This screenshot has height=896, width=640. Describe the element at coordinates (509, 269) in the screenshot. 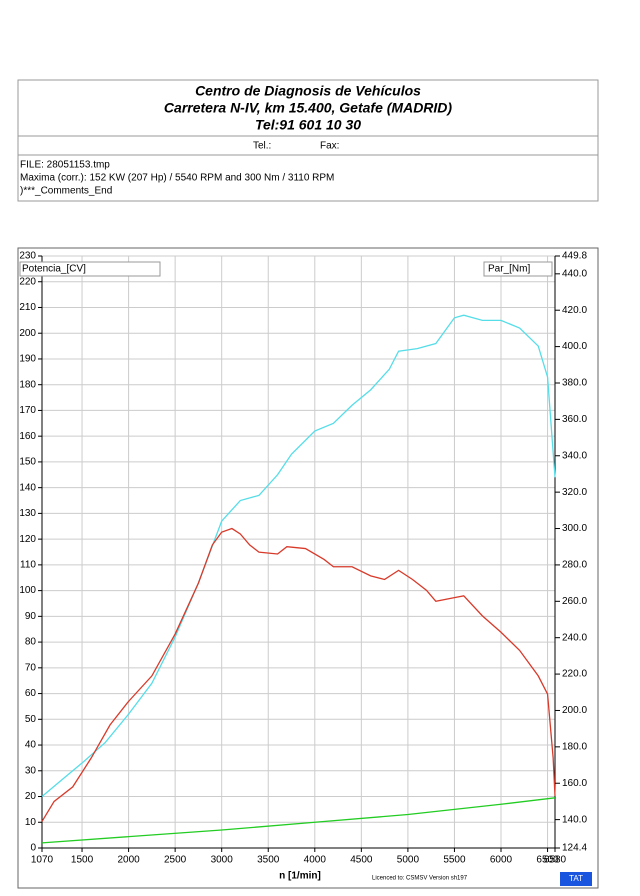

I see `legend-right-label: Par_[Nm]` at that location.